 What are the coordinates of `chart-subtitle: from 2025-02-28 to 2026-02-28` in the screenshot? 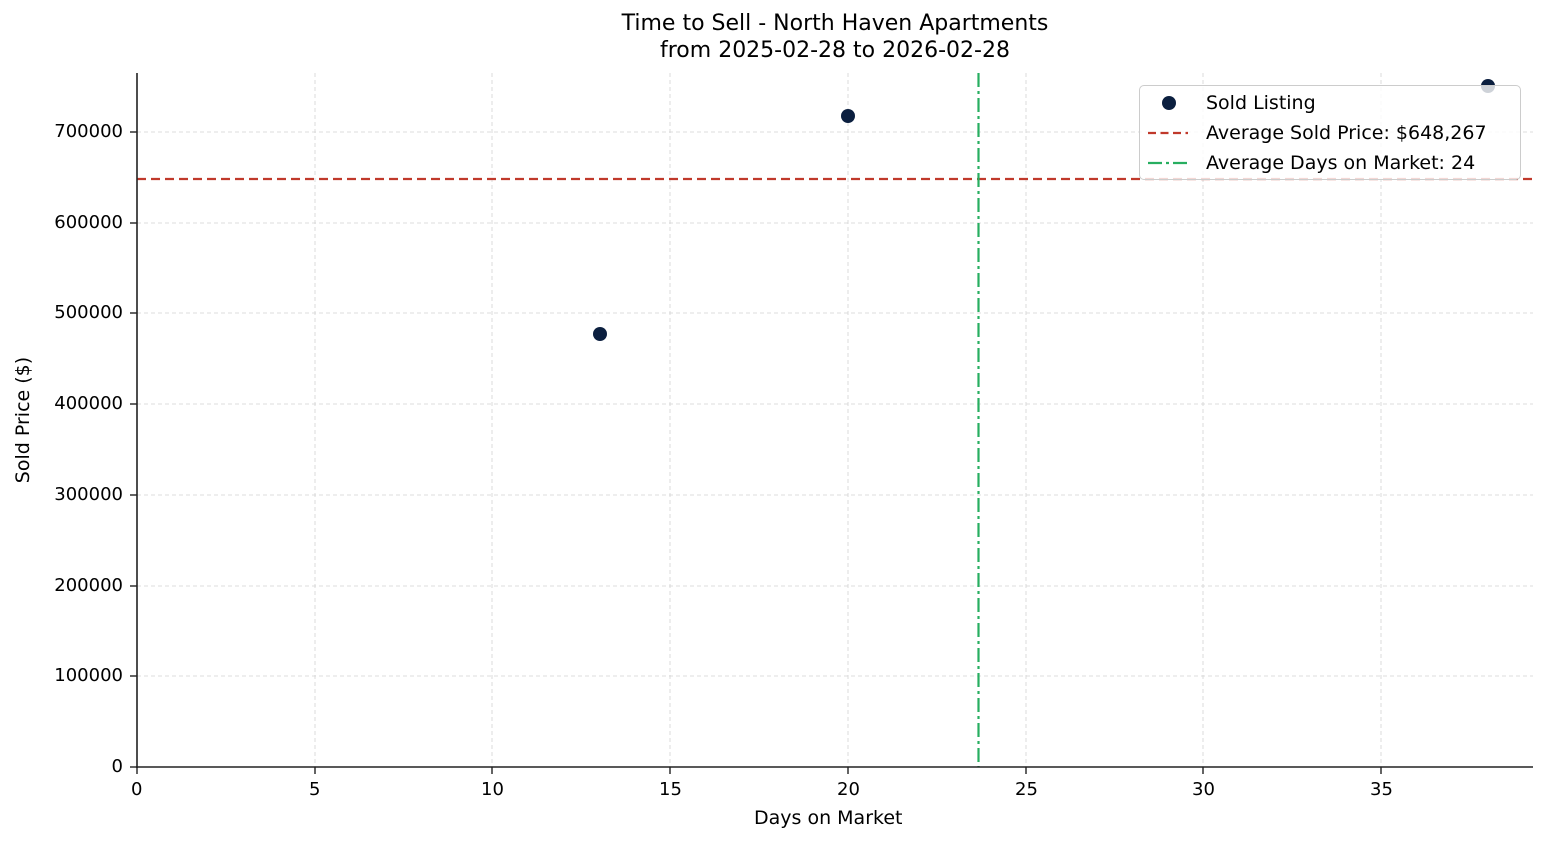 It's located at (835, 50).